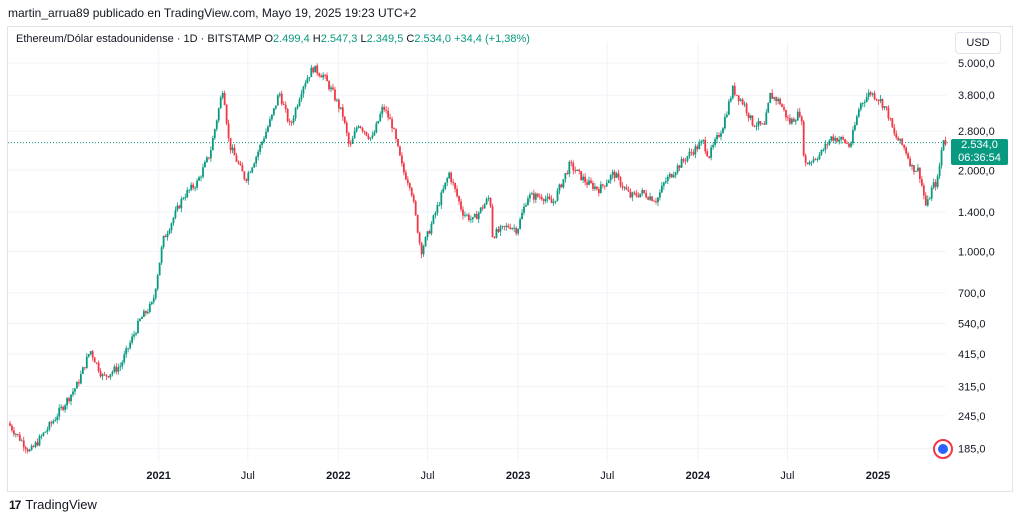  I want to click on low-label: L, so click(363, 39).